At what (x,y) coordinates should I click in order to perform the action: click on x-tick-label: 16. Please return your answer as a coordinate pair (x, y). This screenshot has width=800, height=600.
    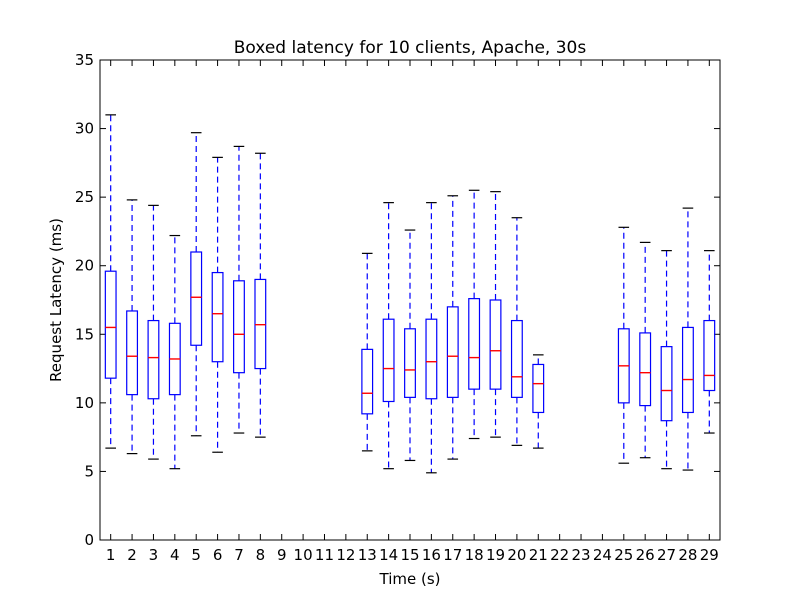
    Looking at the image, I should click on (431, 555).